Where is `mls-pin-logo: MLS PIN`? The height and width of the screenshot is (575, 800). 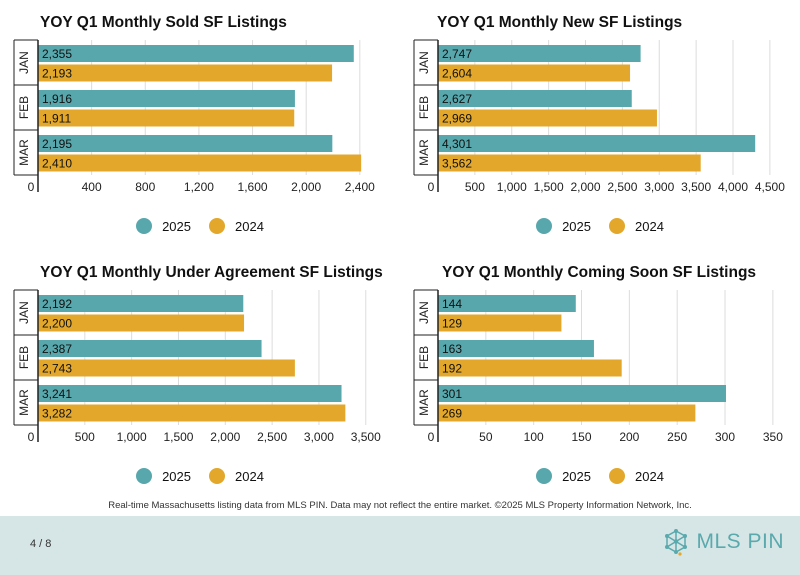
mls-pin-logo: MLS PIN is located at coordinates (723, 542).